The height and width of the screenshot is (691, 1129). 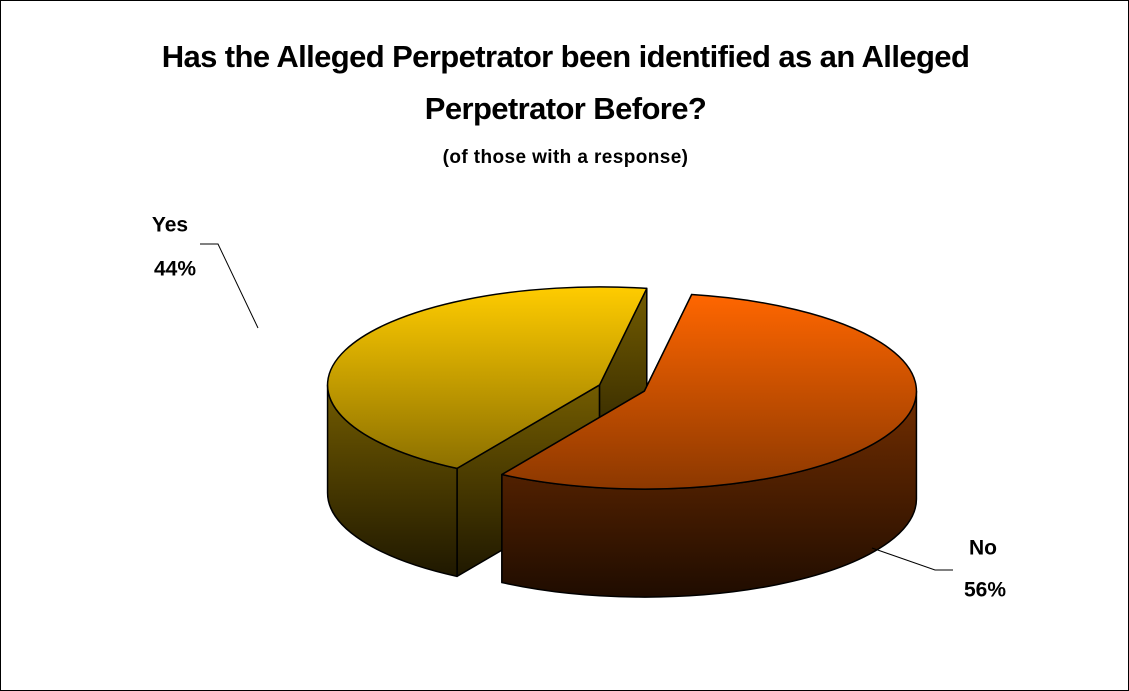 I want to click on slice-value-label: 44%, so click(x=175, y=269).